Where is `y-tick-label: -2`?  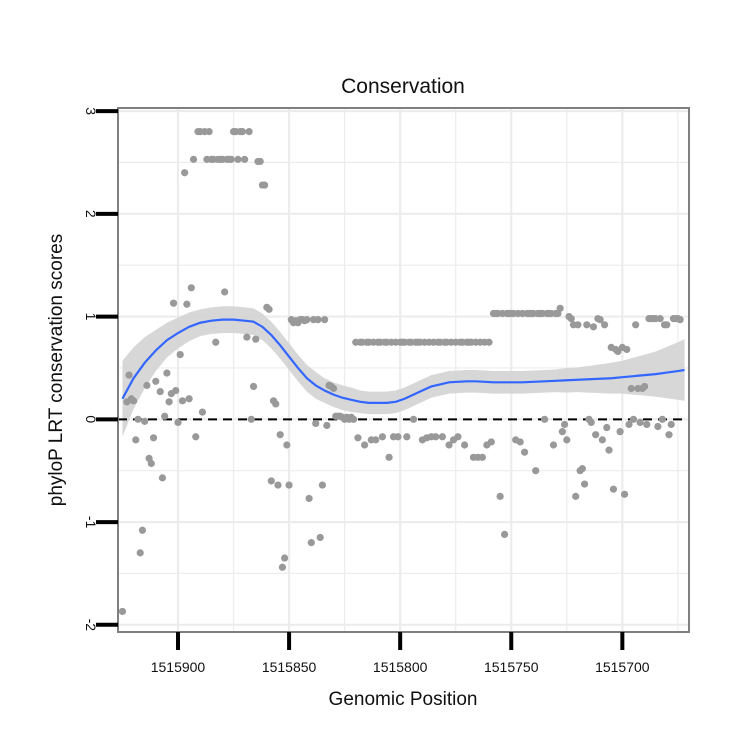
y-tick-label: -2 is located at coordinates (91, 625).